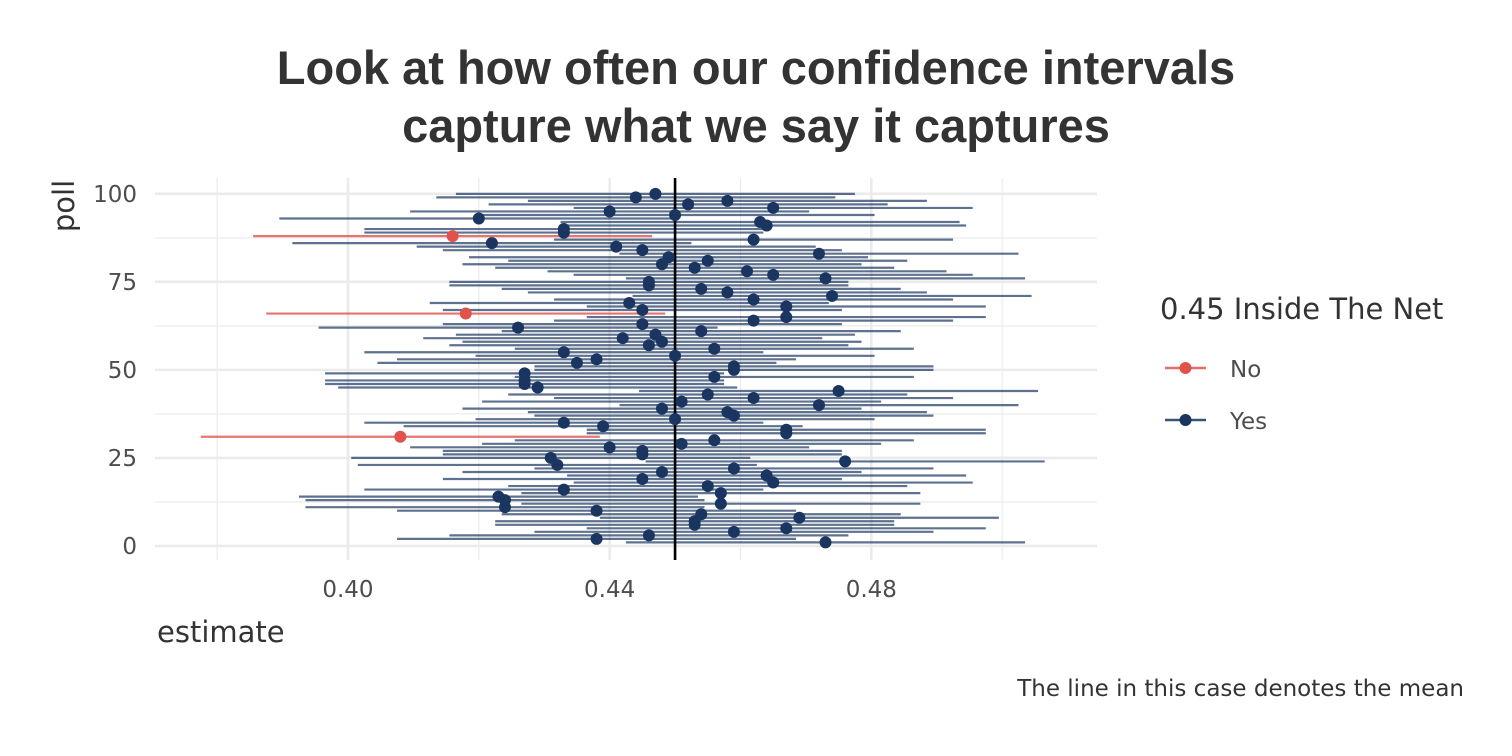 The image size is (1512, 756). What do you see at coordinates (609, 590) in the screenshot?
I see `x-tick-label: 0.44` at bounding box center [609, 590].